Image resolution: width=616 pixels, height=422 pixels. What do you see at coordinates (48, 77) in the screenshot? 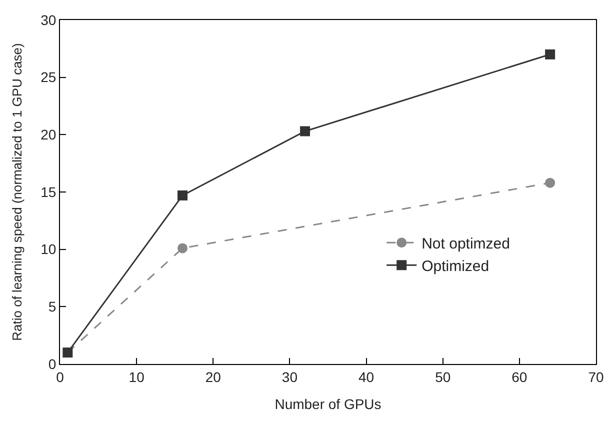
I see `y-tick-label: 25` at bounding box center [48, 77].